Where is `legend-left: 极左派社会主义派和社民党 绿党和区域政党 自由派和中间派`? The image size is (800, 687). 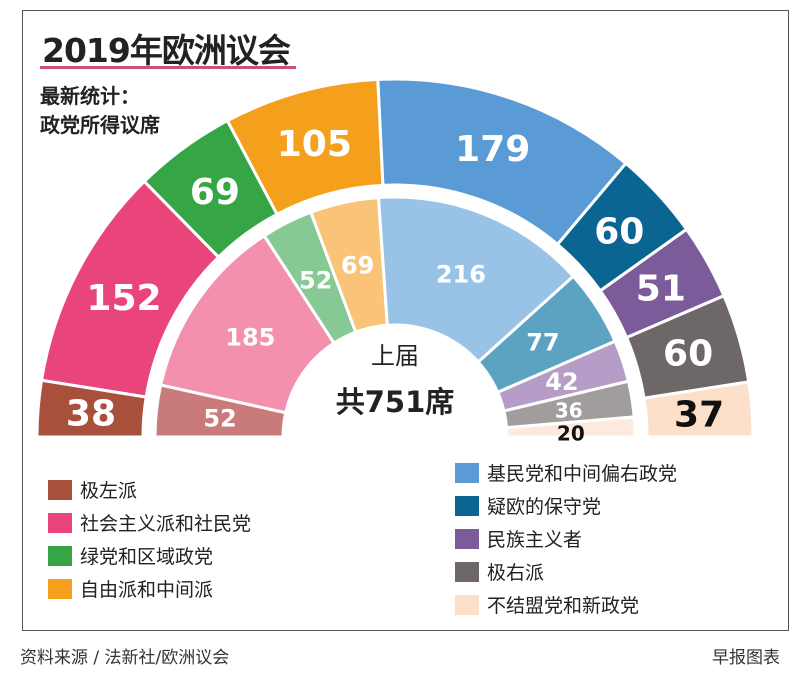
legend-left: 极左派社会主义派和社民党 绿党和区域政党 自由派和中间派 is located at coordinates (149, 539).